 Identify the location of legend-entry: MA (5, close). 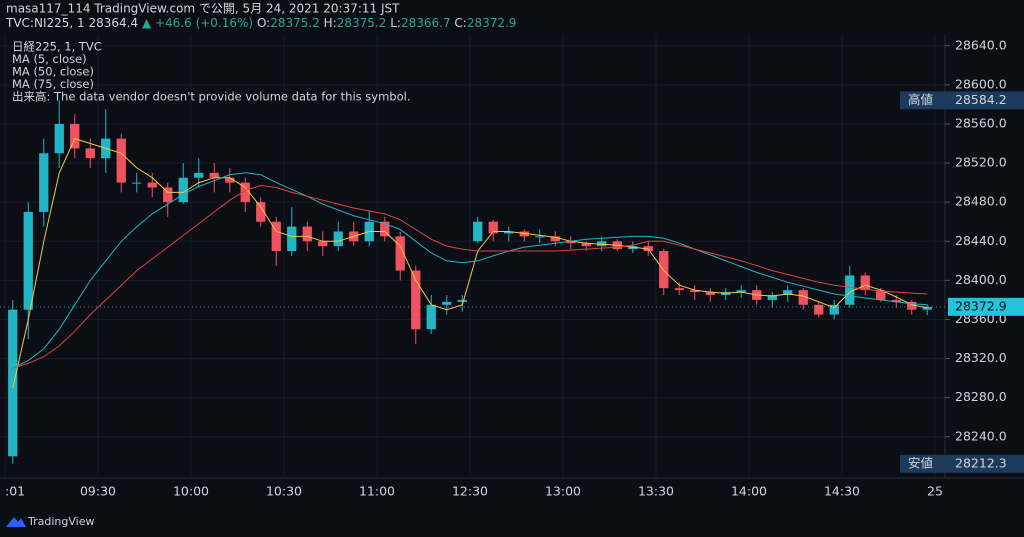
(49, 59).